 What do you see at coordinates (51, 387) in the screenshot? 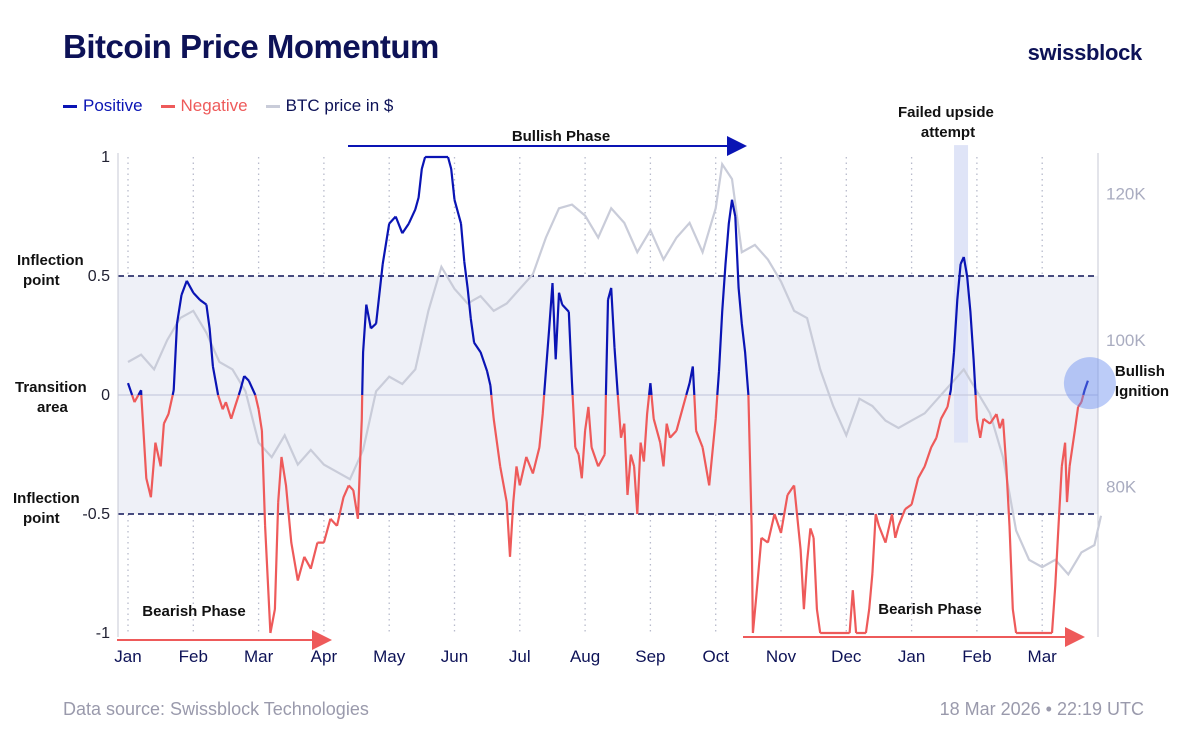
I see `transition-area-line-1: Transition` at bounding box center [51, 387].